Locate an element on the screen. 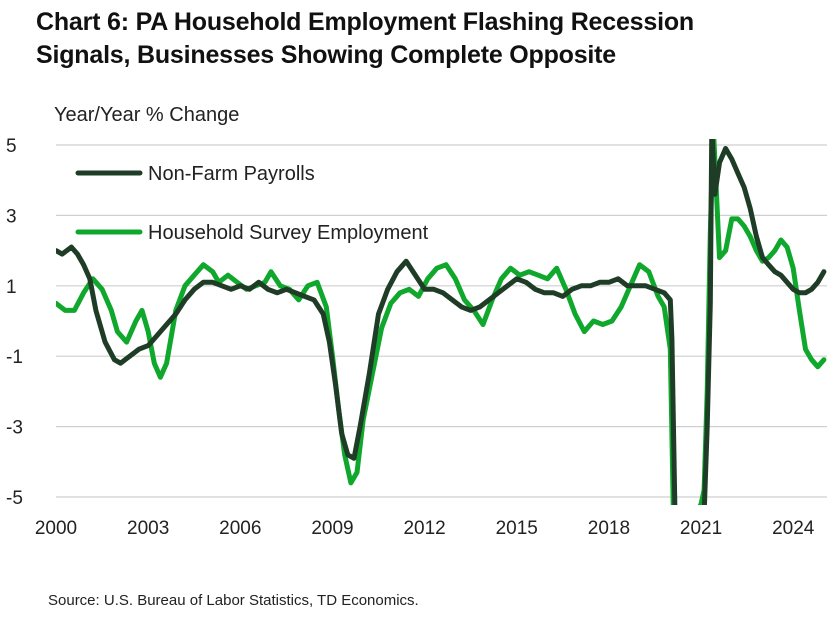  x-tick-label: 2015 is located at coordinates (517, 528).